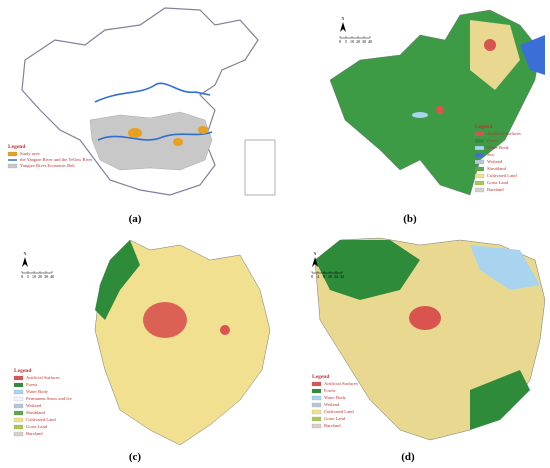  I want to click on scale-label: 4, so click(318, 276).